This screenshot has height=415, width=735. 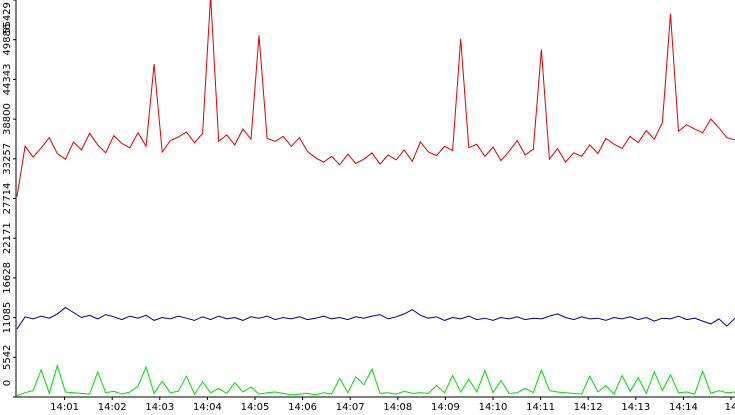 I want to click on x-tick-label: 14:09, so click(x=445, y=407).